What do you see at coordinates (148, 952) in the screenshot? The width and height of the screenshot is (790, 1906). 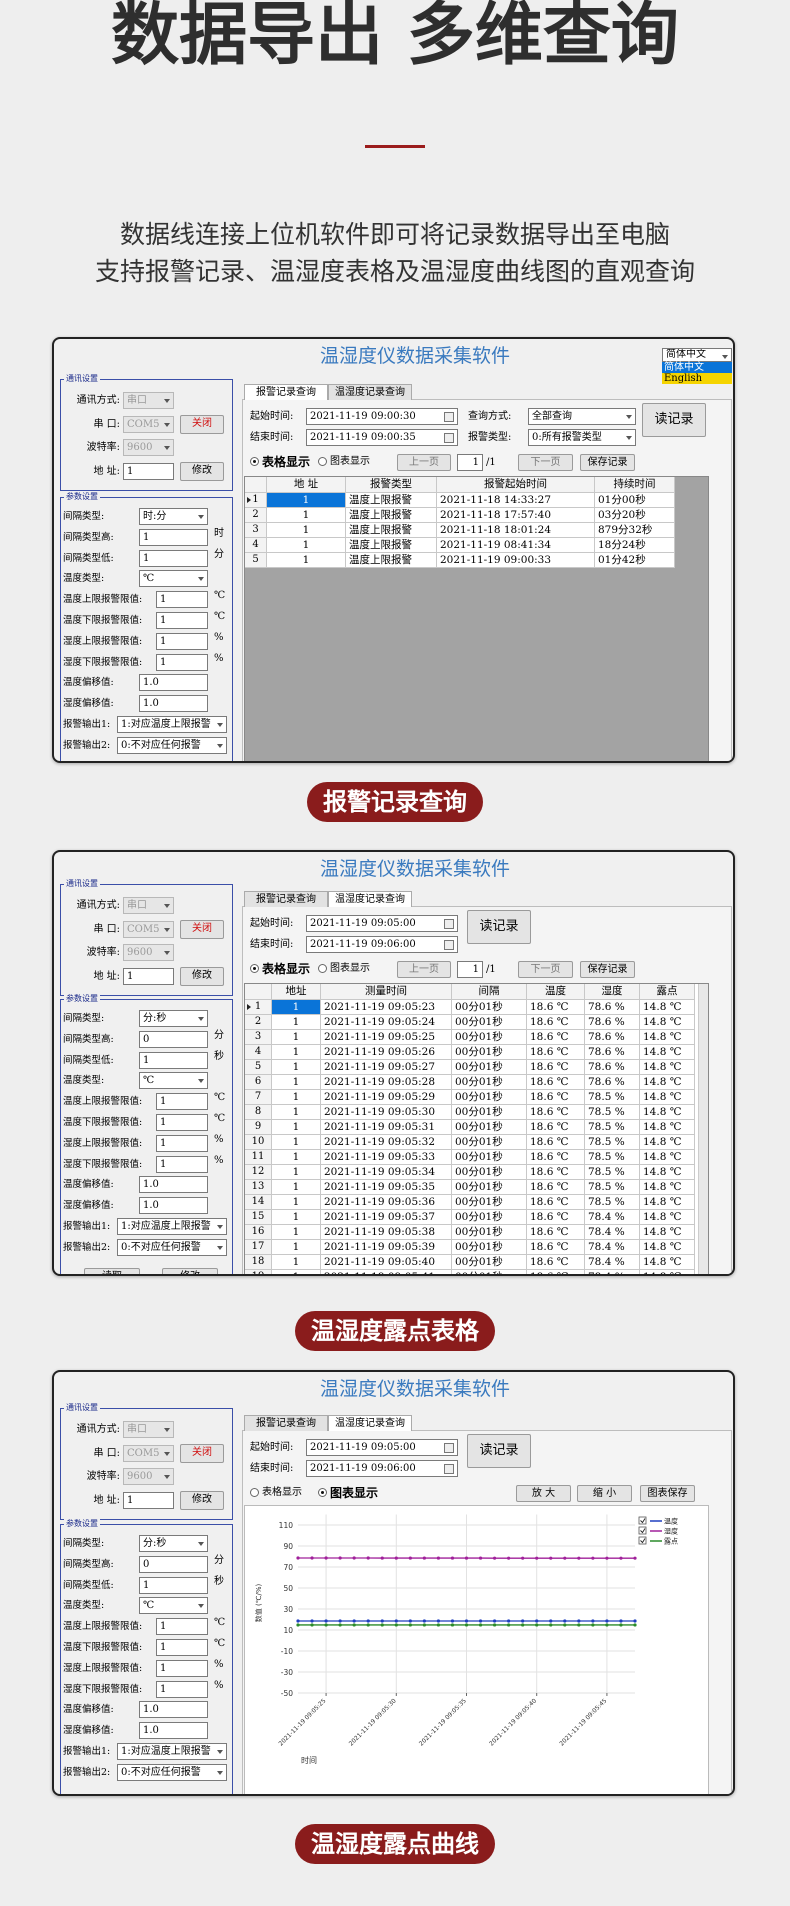 I see `setting-input: 9600` at bounding box center [148, 952].